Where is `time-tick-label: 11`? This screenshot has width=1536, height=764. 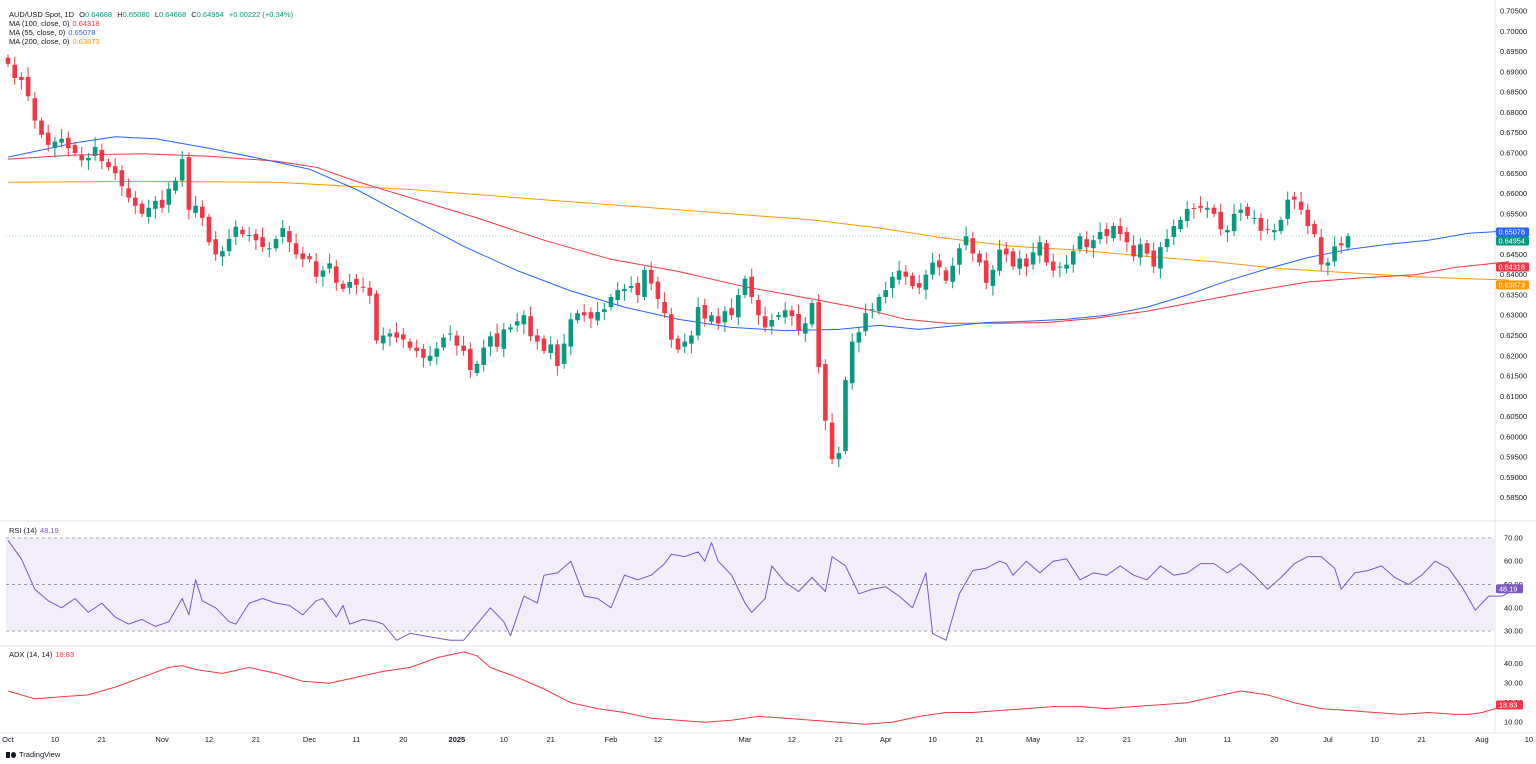
time-tick-label: 11 is located at coordinates (357, 739).